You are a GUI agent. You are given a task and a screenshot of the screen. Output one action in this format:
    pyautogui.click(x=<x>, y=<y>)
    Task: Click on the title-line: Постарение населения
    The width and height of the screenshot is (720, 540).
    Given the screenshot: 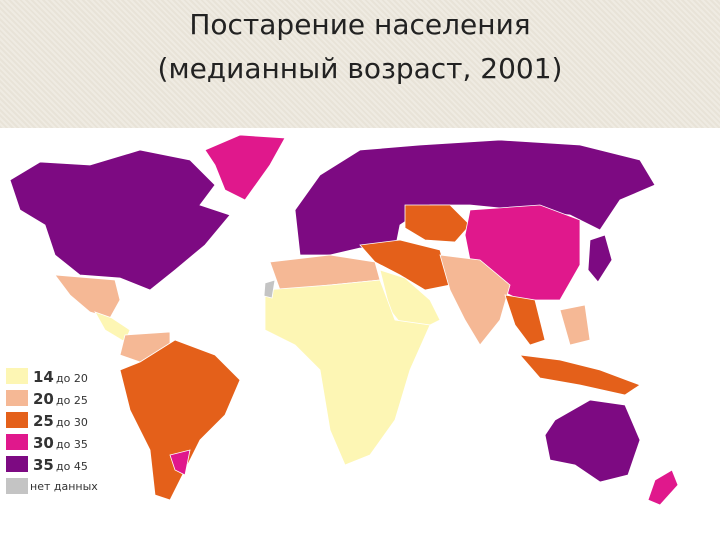 What is the action you would take?
    pyautogui.click(x=360, y=24)
    